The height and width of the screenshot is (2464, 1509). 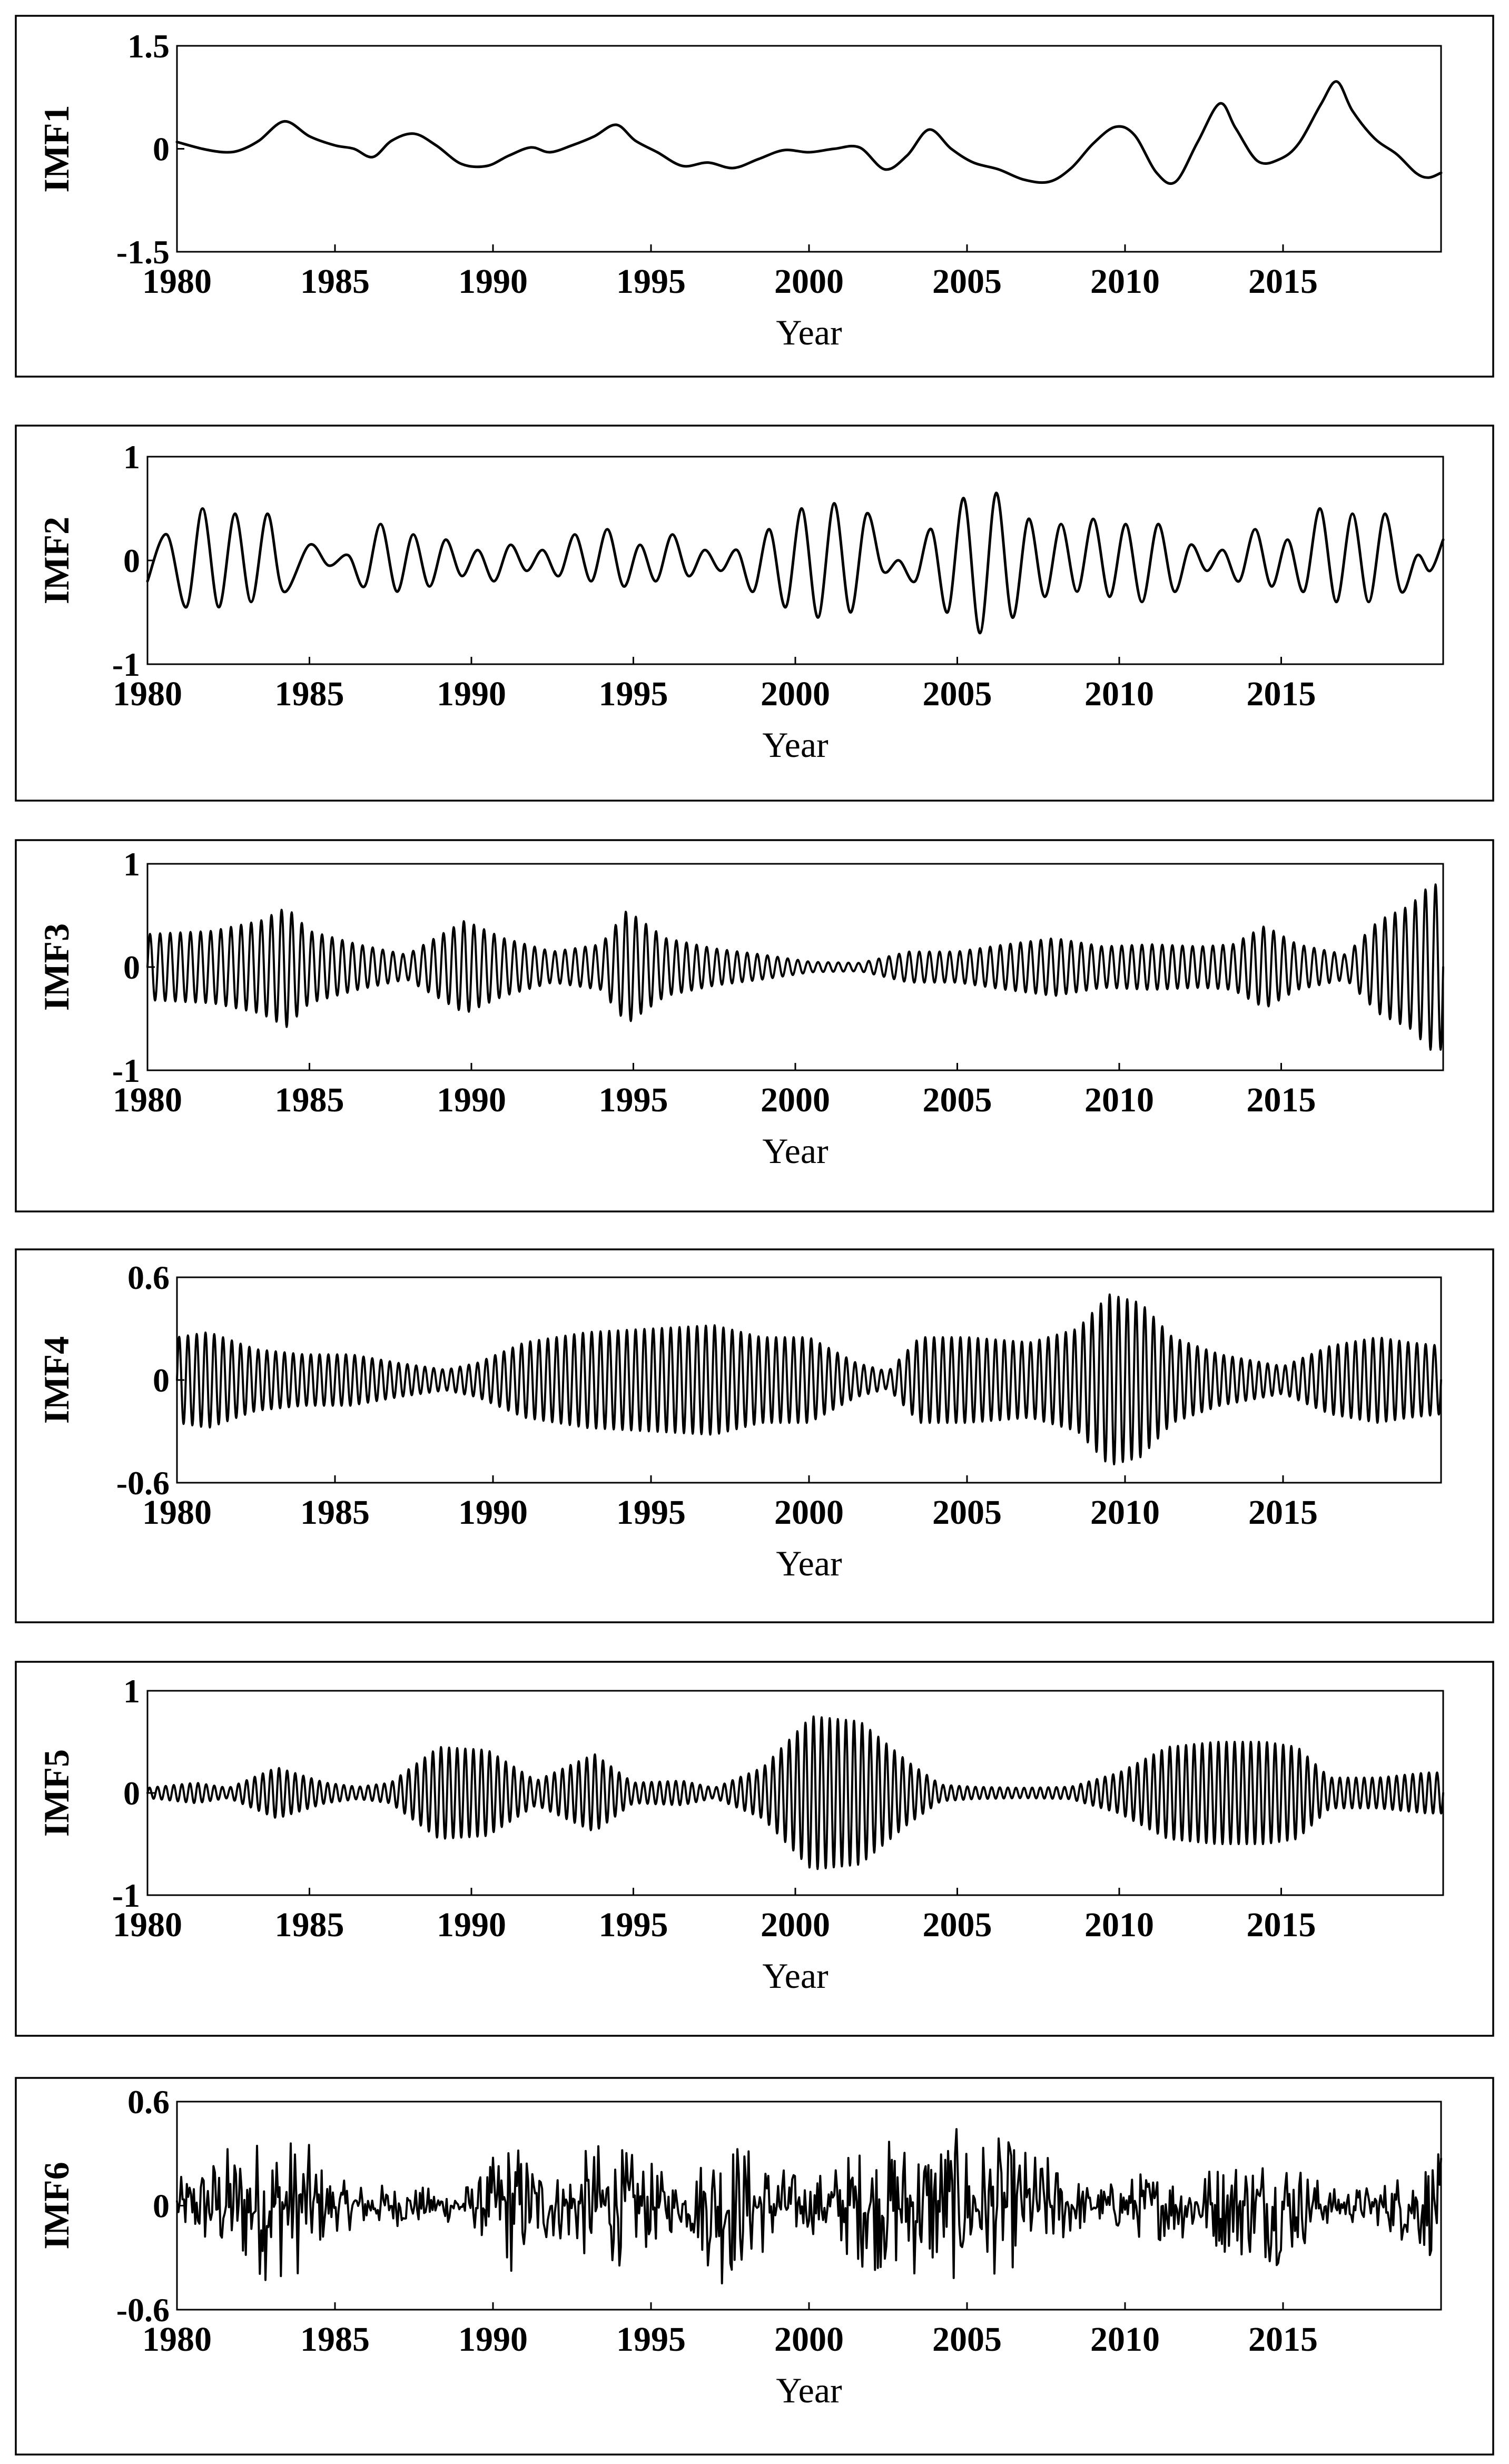 What do you see at coordinates (795, 563) in the screenshot?
I see `series-line-imf2` at bounding box center [795, 563].